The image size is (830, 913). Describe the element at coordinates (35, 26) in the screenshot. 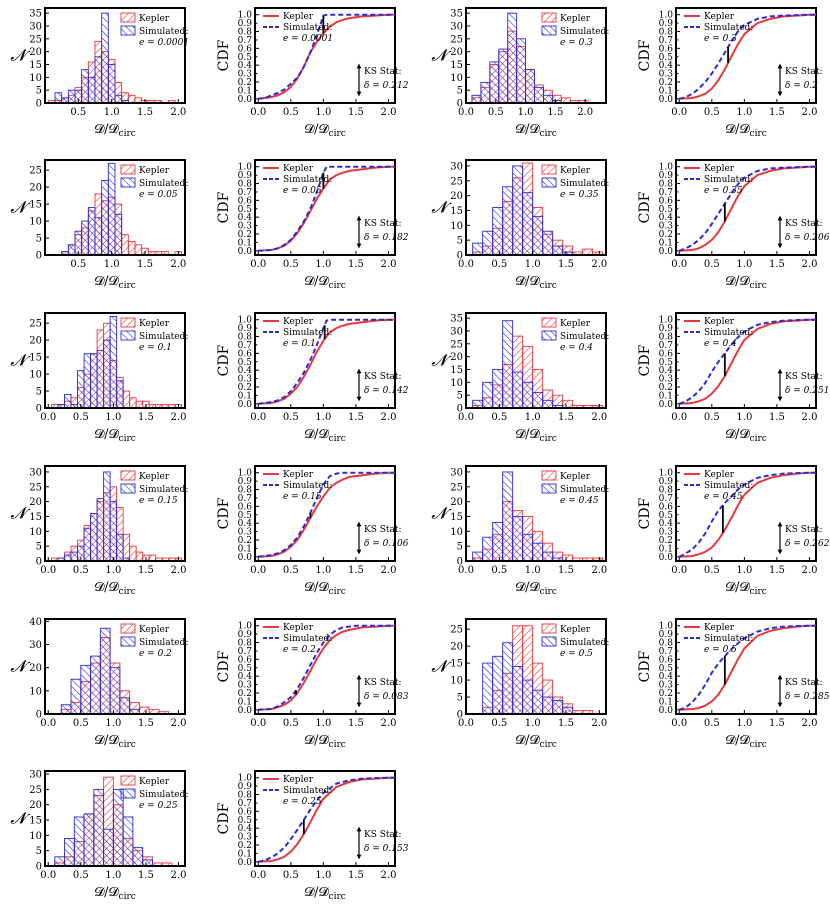

I see `y-tick-label: 30` at that location.